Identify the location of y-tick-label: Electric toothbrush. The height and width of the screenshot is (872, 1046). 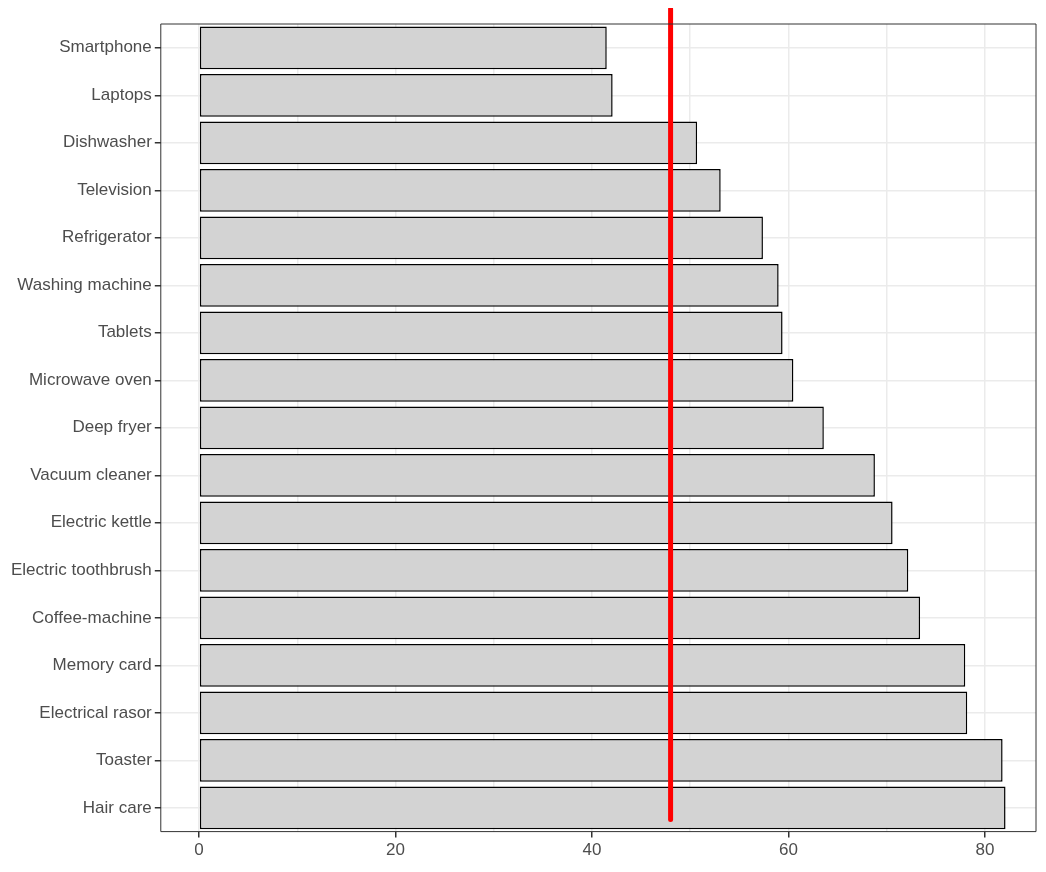
(81, 570).